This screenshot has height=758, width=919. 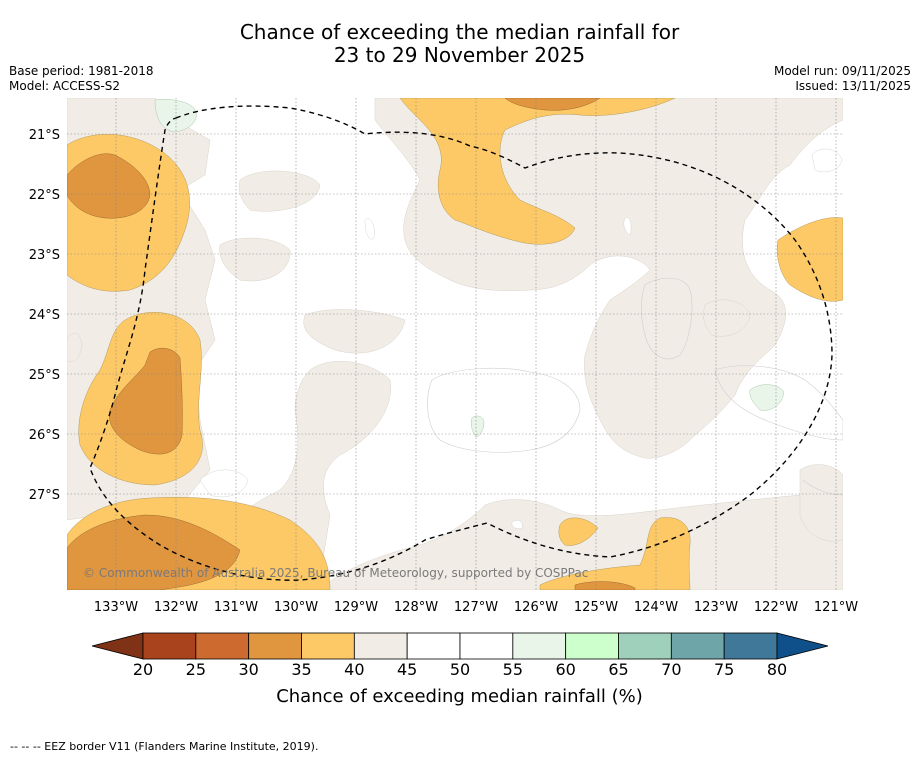 What do you see at coordinates (656, 607) in the screenshot?
I see `lon-label: 124°W` at bounding box center [656, 607].